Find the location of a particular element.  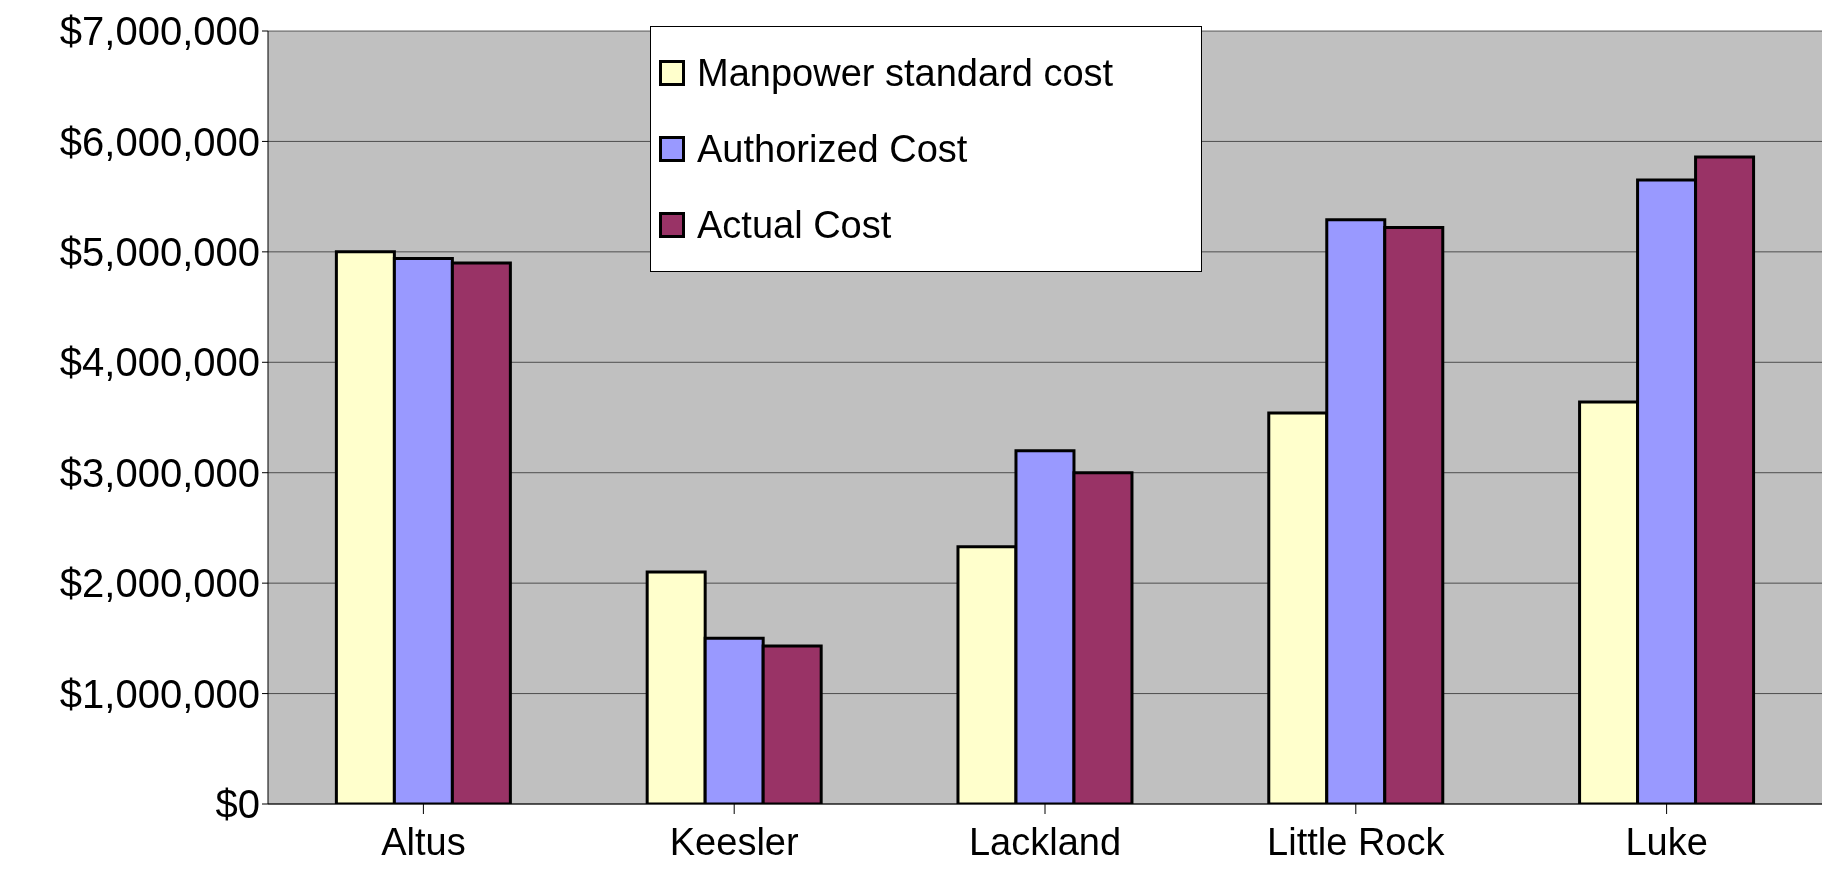

x-tick-label: Lackland is located at coordinates (1045, 841).